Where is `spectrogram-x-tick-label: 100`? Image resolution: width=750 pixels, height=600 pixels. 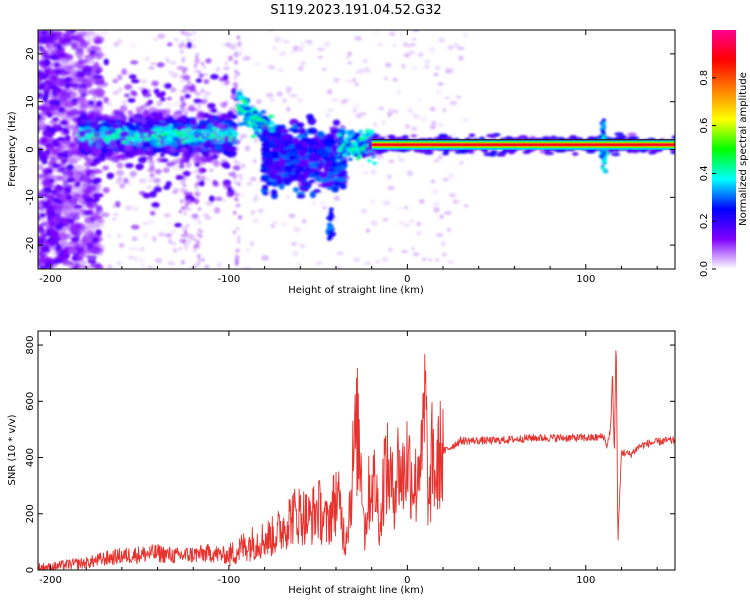
spectrogram-x-tick-label: 100 is located at coordinates (585, 279).